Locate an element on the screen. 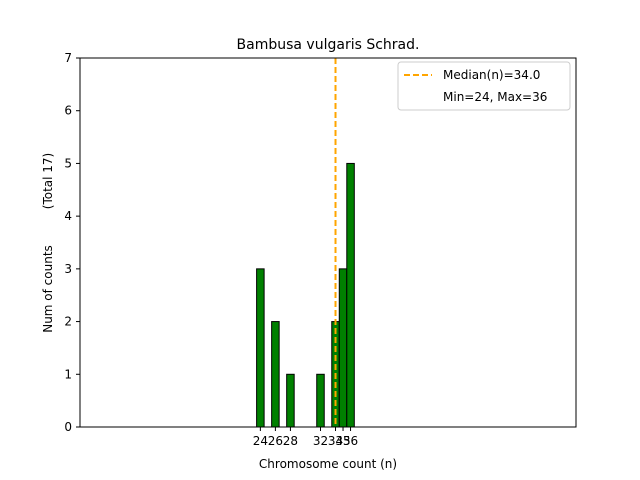 The width and height of the screenshot is (640, 480). x-axis-label: Chromosome count (n) is located at coordinates (328, 464).